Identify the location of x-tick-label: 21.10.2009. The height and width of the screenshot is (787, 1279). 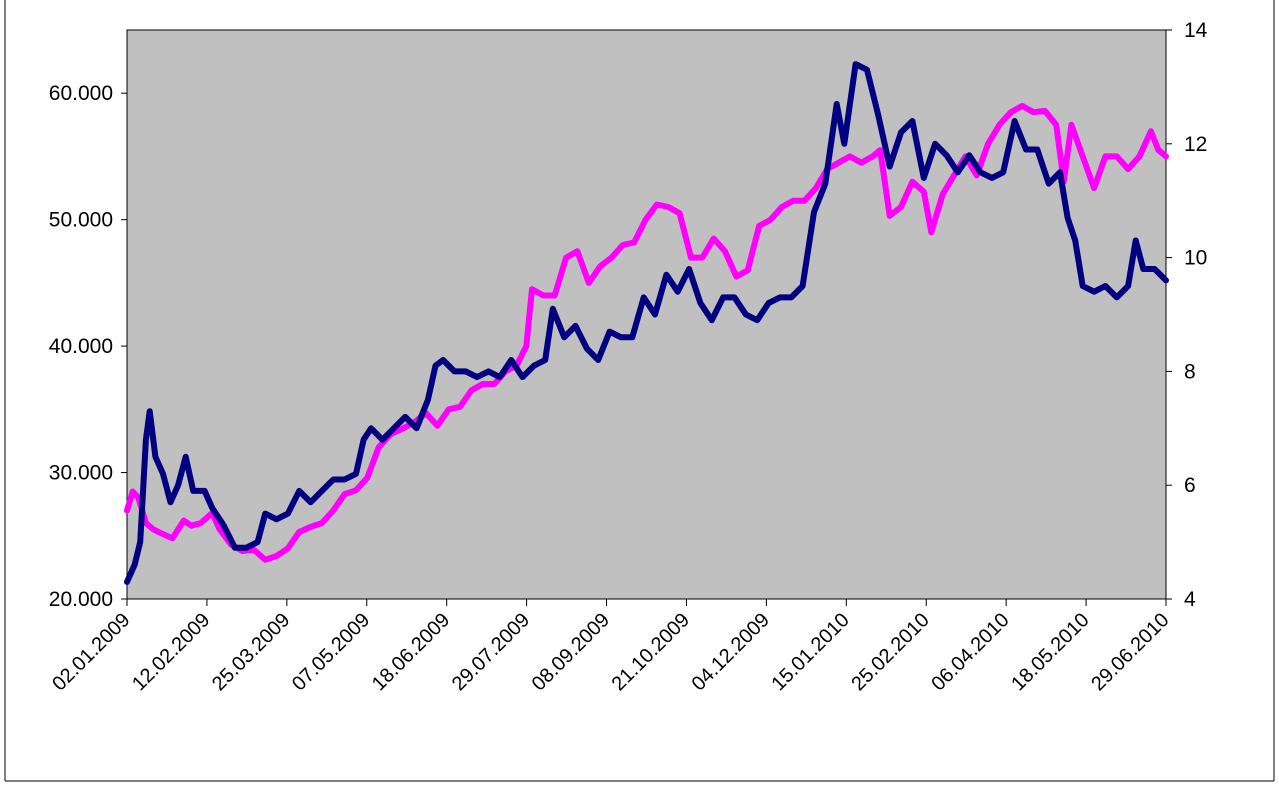
(651, 652).